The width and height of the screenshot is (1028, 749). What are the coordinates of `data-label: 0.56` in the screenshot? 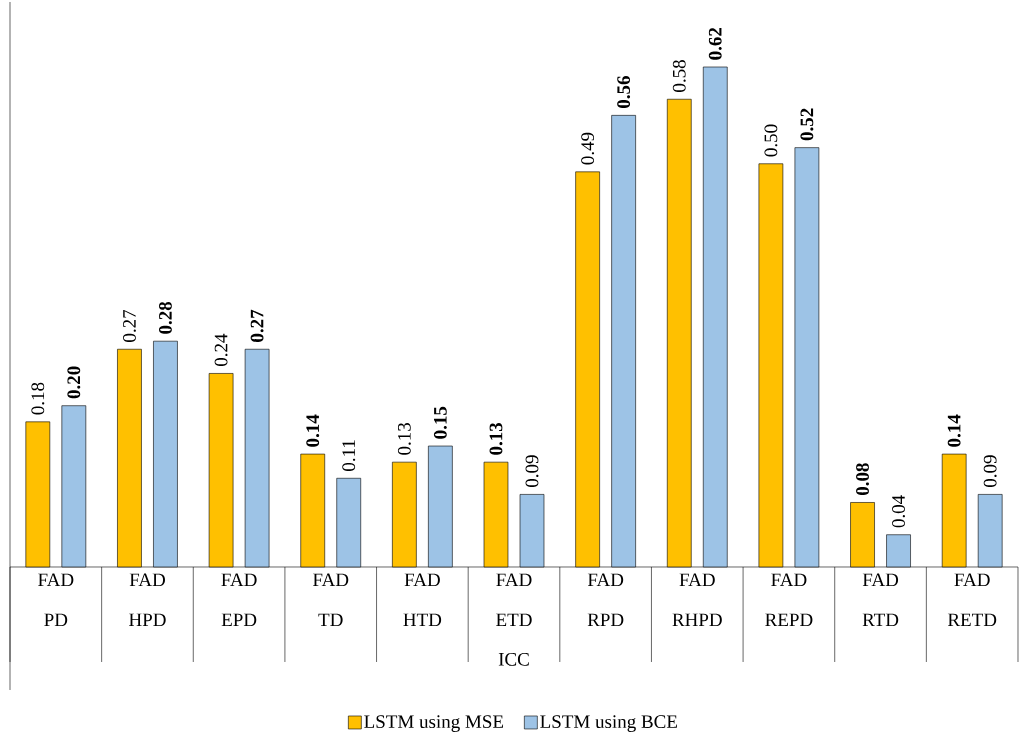 It's located at (624, 92).